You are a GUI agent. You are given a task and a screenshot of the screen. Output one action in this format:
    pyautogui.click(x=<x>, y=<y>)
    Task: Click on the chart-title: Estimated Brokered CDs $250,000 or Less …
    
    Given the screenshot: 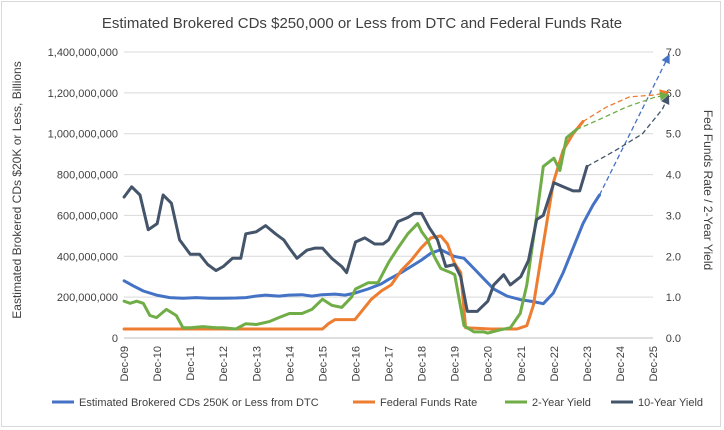 What is the action you would take?
    pyautogui.click(x=362, y=23)
    